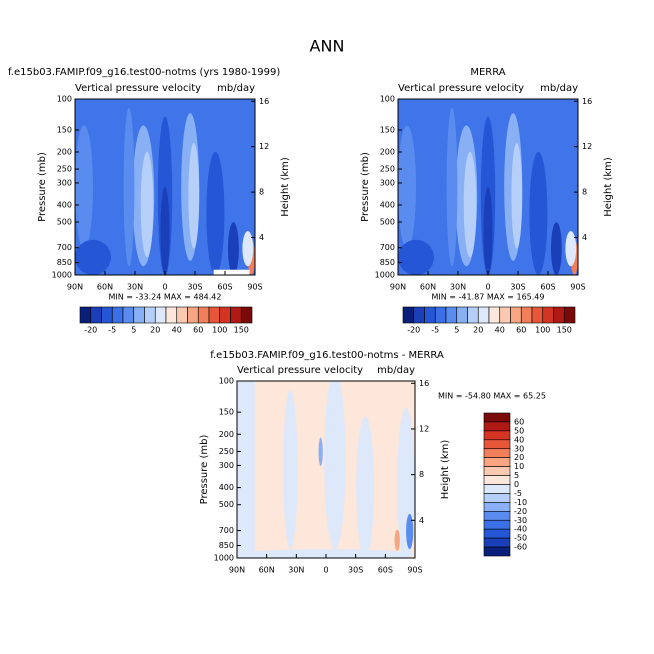 The height and width of the screenshot is (654, 654). I want to click on colorbar-label: 20, so click(478, 330).